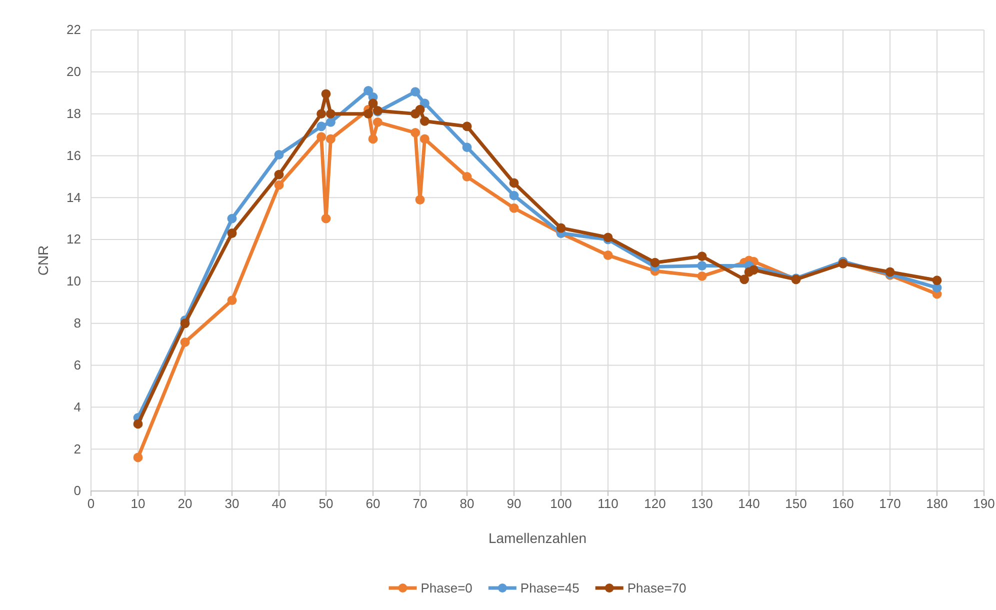 The height and width of the screenshot is (610, 996). I want to click on x-tick-label: 30, so click(232, 504).